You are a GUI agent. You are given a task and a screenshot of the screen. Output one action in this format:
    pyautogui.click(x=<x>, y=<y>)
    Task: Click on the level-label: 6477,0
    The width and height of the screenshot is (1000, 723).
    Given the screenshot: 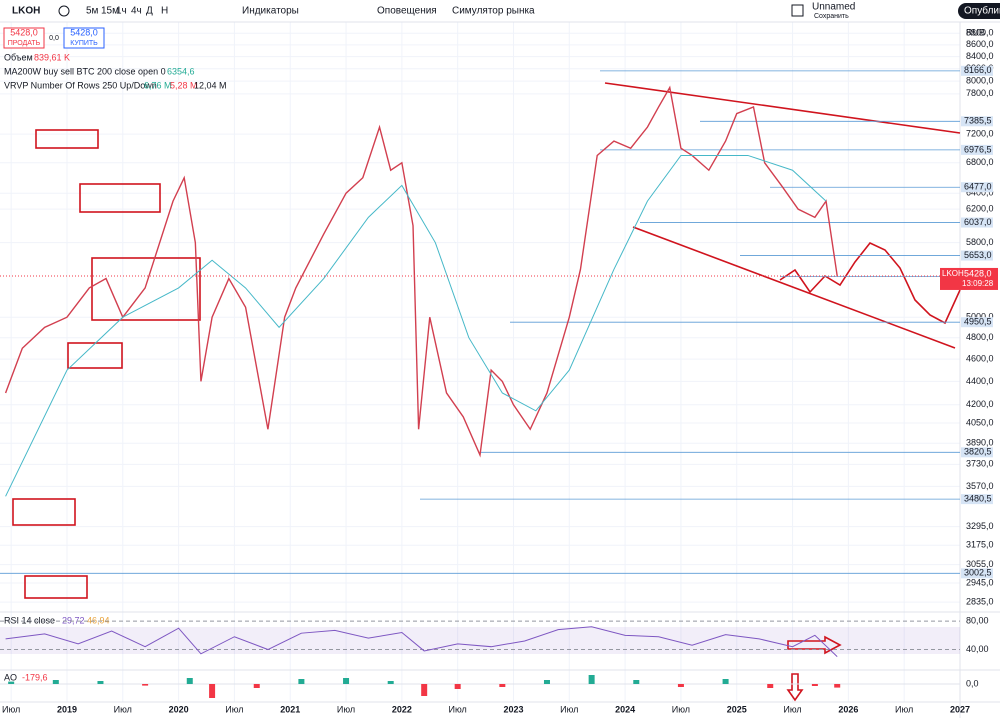 What is the action you would take?
    pyautogui.click(x=978, y=187)
    